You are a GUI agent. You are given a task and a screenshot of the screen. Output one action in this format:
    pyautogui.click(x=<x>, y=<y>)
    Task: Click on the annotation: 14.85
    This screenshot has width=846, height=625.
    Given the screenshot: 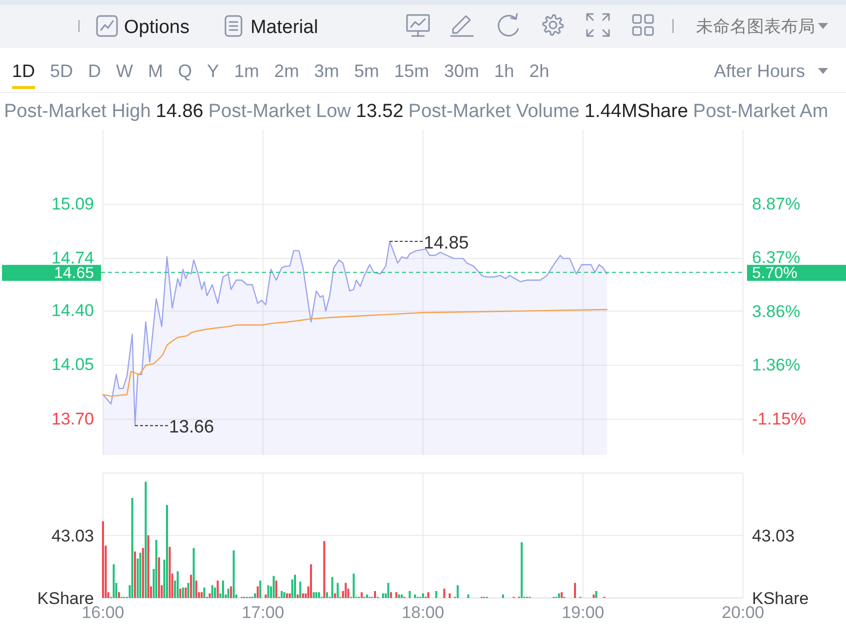 What is the action you would take?
    pyautogui.click(x=446, y=242)
    